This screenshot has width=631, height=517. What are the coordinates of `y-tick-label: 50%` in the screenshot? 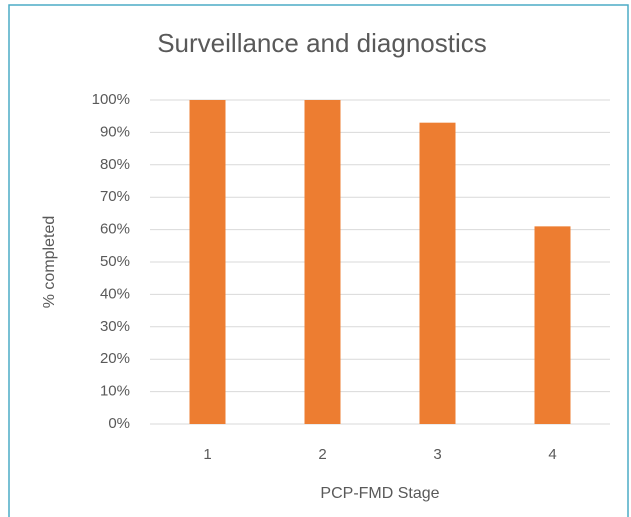 It's located at (115, 261).